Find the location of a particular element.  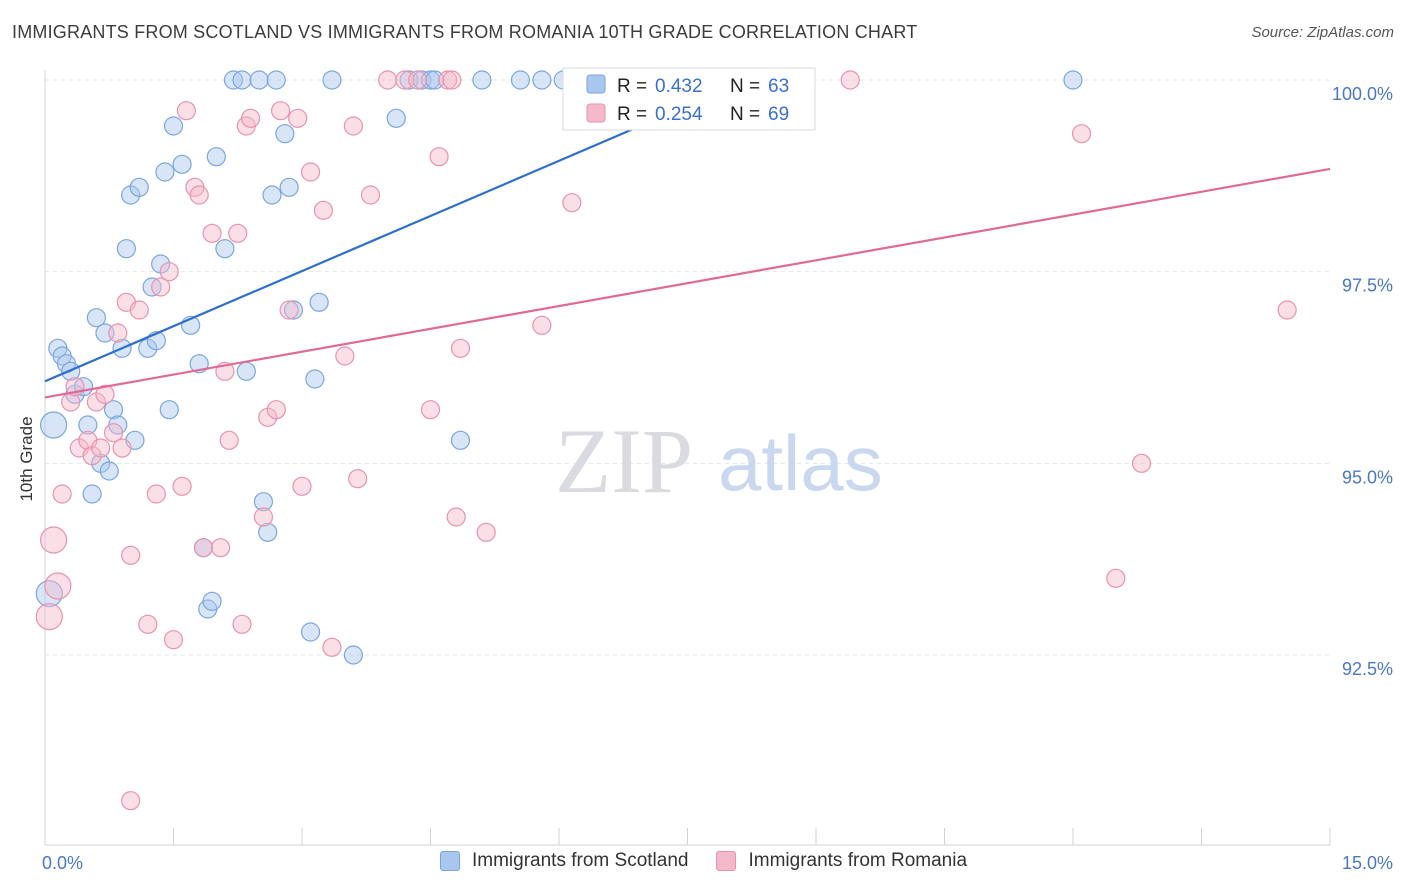

x-ticks is located at coordinates (687, 836).